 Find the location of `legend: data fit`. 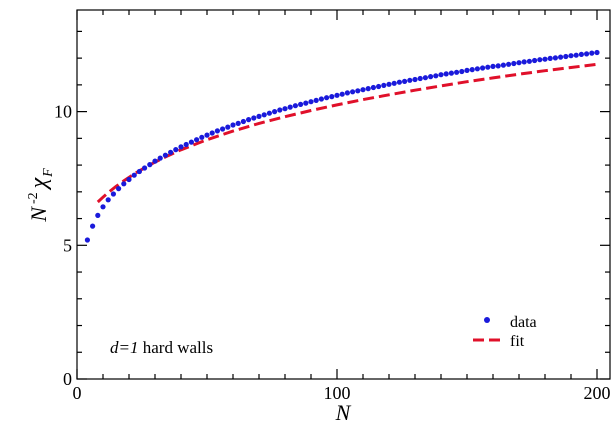

legend: data fit is located at coordinates (505, 332).